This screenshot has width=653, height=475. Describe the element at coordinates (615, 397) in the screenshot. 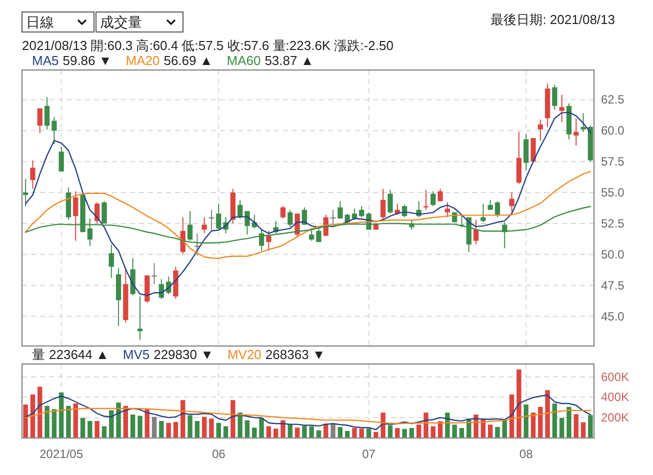

I see `y-tick-label: 400K` at that location.